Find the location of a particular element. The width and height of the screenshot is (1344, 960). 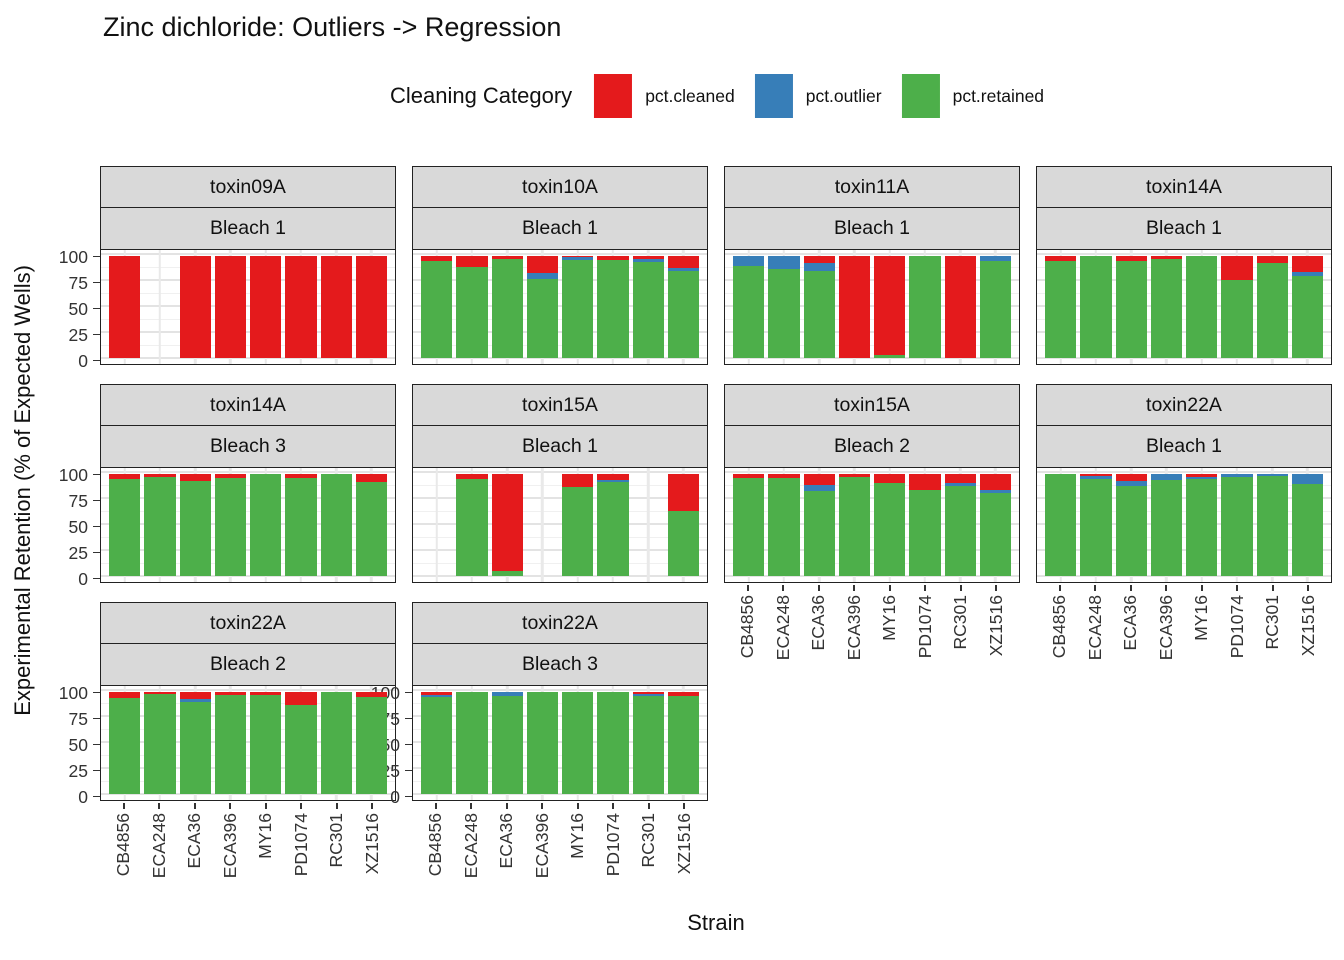

strip-toxin: toxin11A is located at coordinates (872, 187).